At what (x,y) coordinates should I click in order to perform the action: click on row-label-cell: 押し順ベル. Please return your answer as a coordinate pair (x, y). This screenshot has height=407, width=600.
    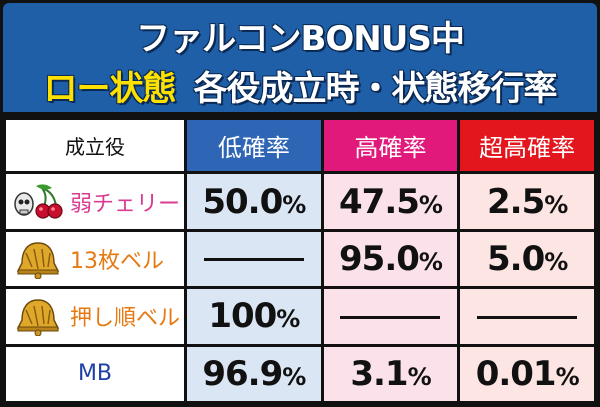
    Looking at the image, I should click on (95, 316).